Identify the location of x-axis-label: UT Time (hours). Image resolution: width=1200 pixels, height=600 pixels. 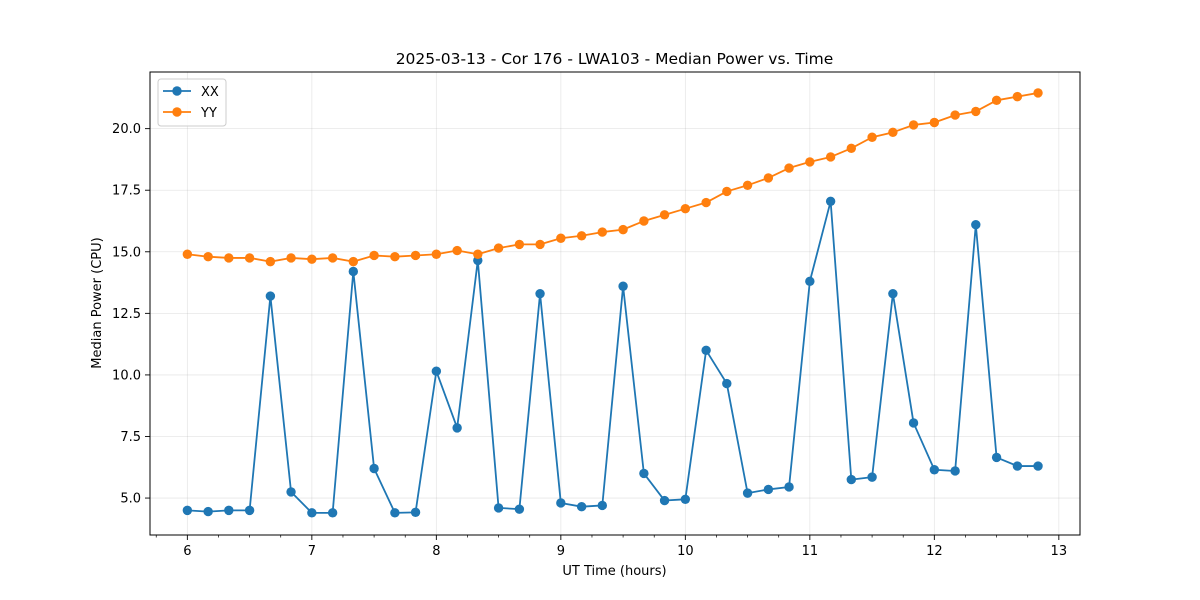
(614, 571).